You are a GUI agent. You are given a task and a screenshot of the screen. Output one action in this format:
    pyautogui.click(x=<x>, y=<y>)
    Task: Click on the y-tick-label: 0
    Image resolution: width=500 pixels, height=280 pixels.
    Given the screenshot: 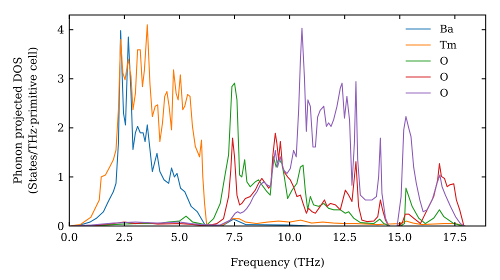 What is the action you would take?
    pyautogui.click(x=60, y=226)
    